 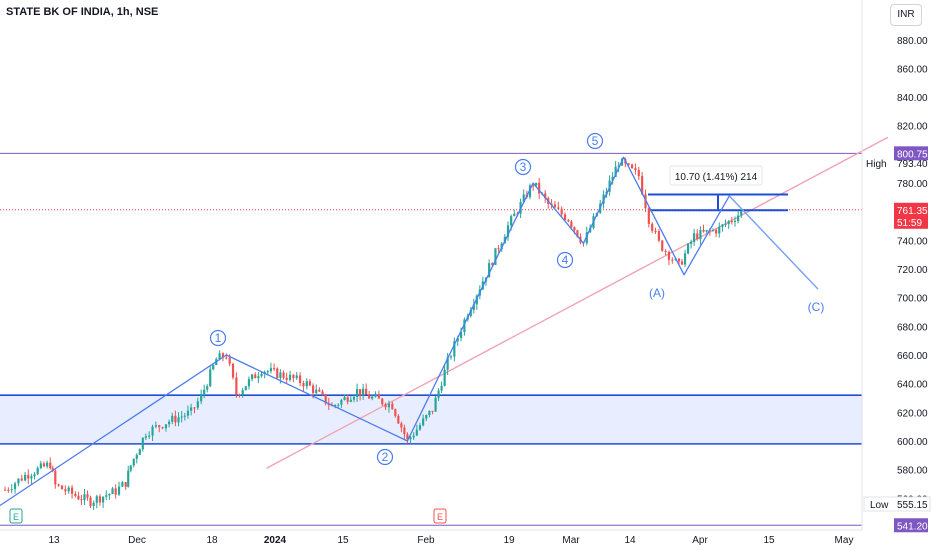 What do you see at coordinates (816, 307) in the screenshot?
I see `wave-label-C: (C)` at bounding box center [816, 307].